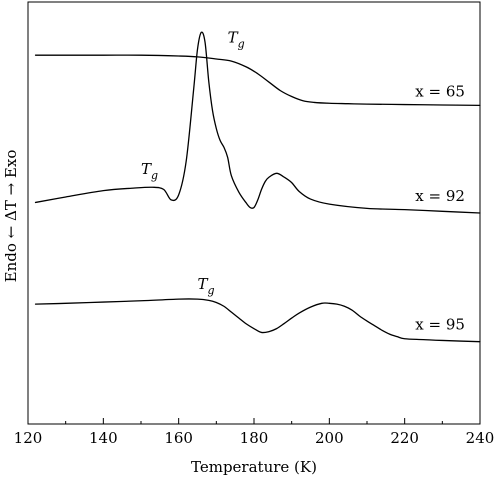  I want to click on x-tick-label: 220, so click(404, 438).